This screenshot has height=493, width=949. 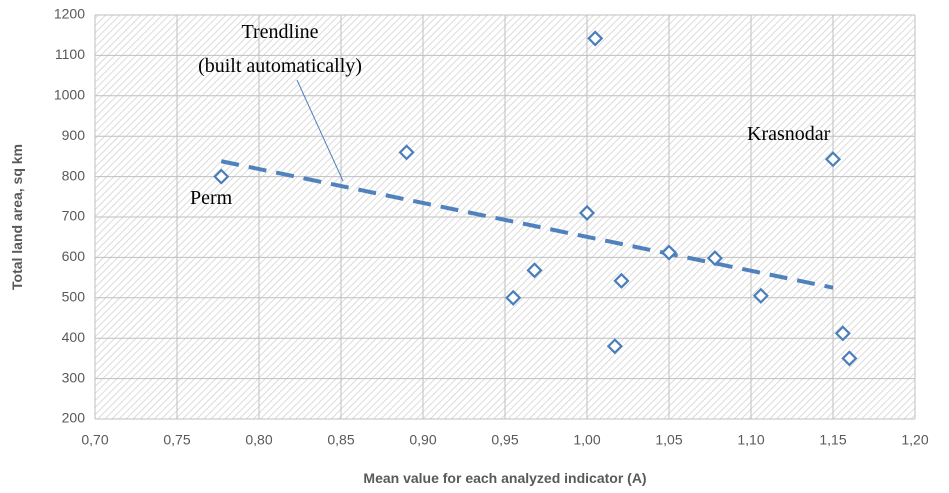 I want to click on x-tick-label: 1,00, so click(x=586, y=440).